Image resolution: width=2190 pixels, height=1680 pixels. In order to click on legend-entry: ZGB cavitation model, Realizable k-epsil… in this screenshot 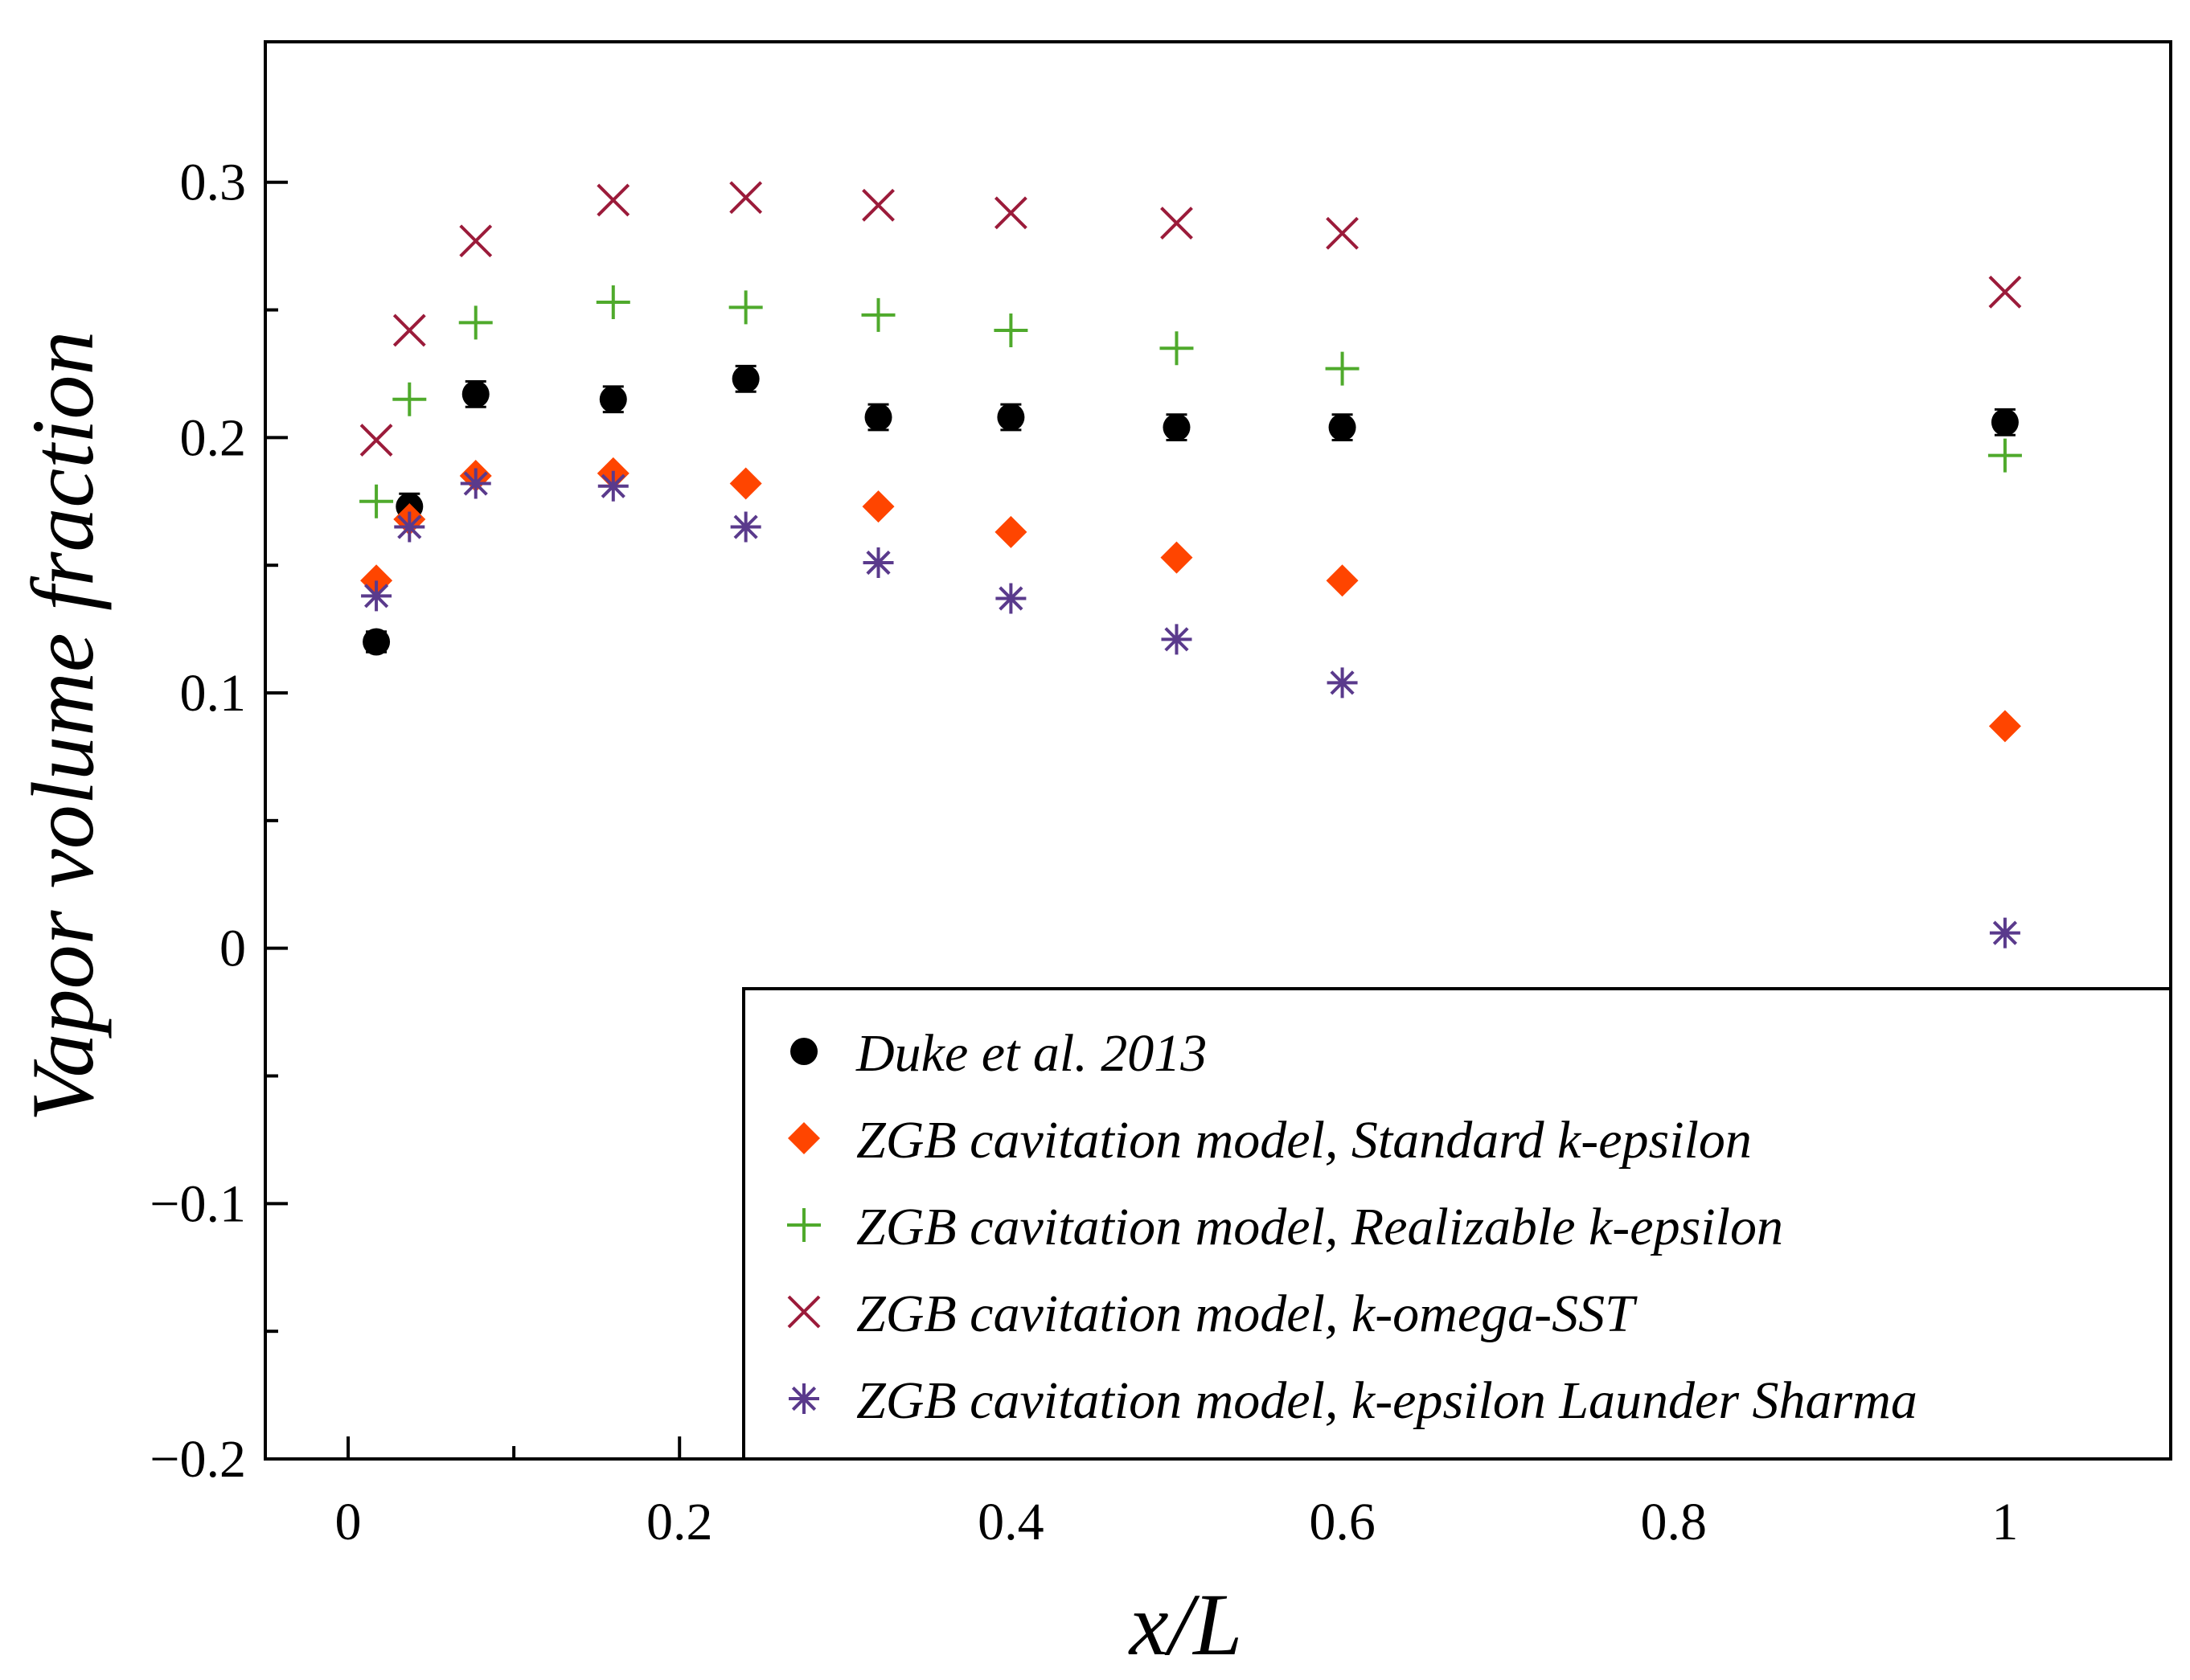, I will do `click(1285, 1227)`.